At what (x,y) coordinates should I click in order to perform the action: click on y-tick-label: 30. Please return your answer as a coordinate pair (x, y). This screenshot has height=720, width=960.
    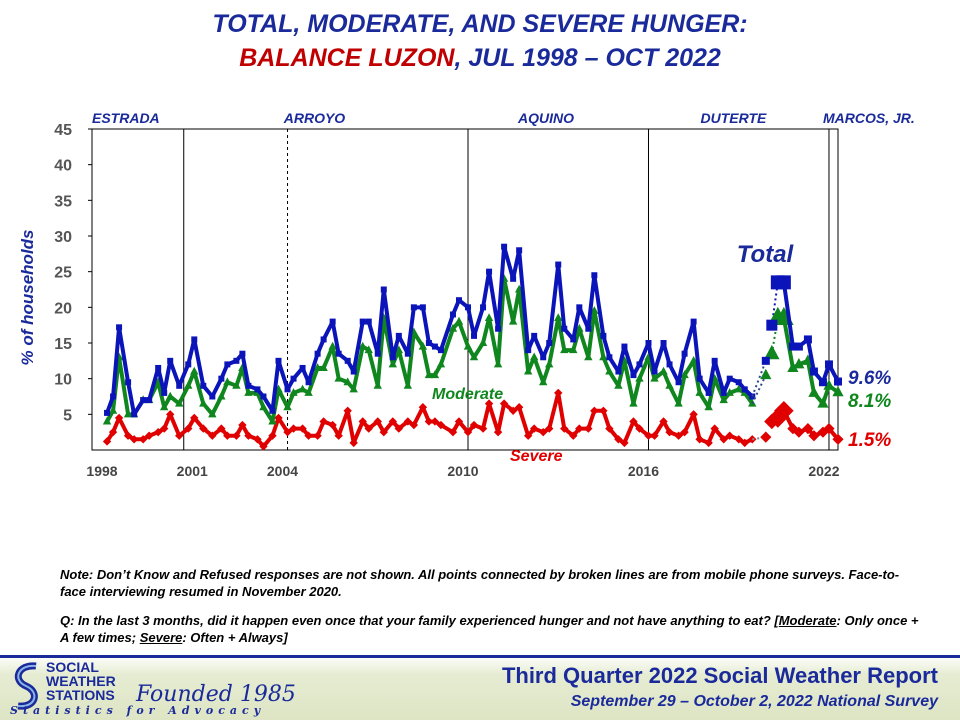
    Looking at the image, I should click on (63, 237).